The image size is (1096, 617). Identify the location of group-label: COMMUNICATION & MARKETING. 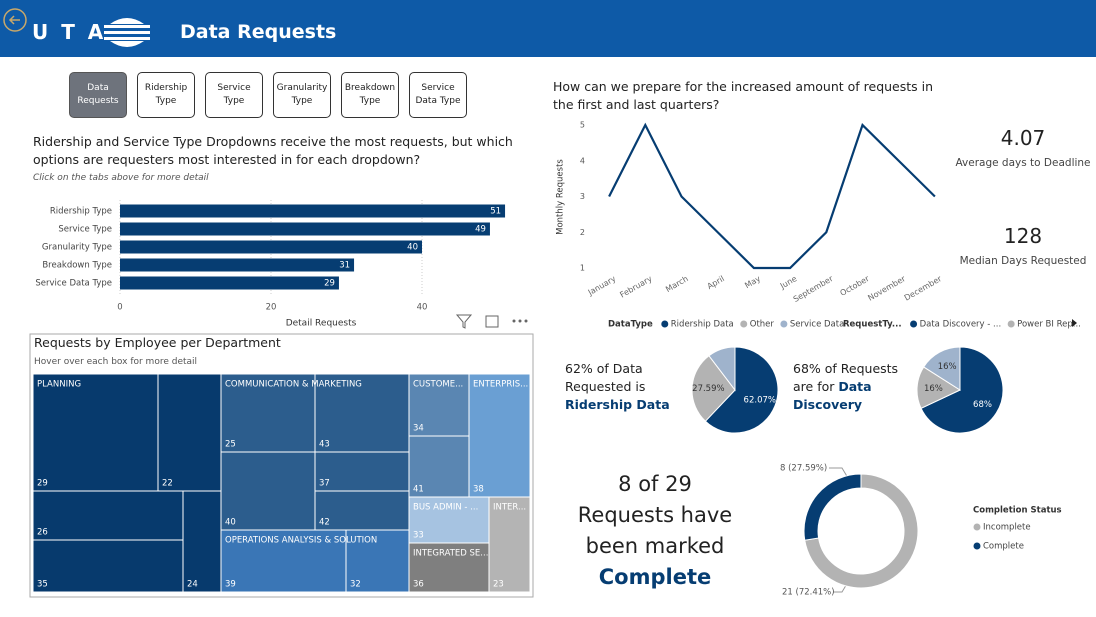
(293, 385).